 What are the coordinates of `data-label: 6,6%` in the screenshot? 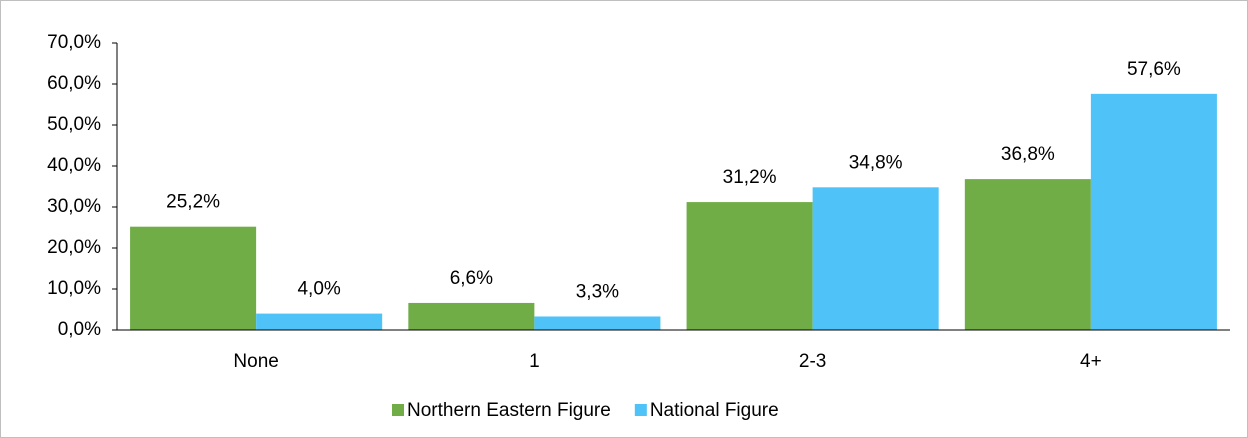 It's located at (471, 278).